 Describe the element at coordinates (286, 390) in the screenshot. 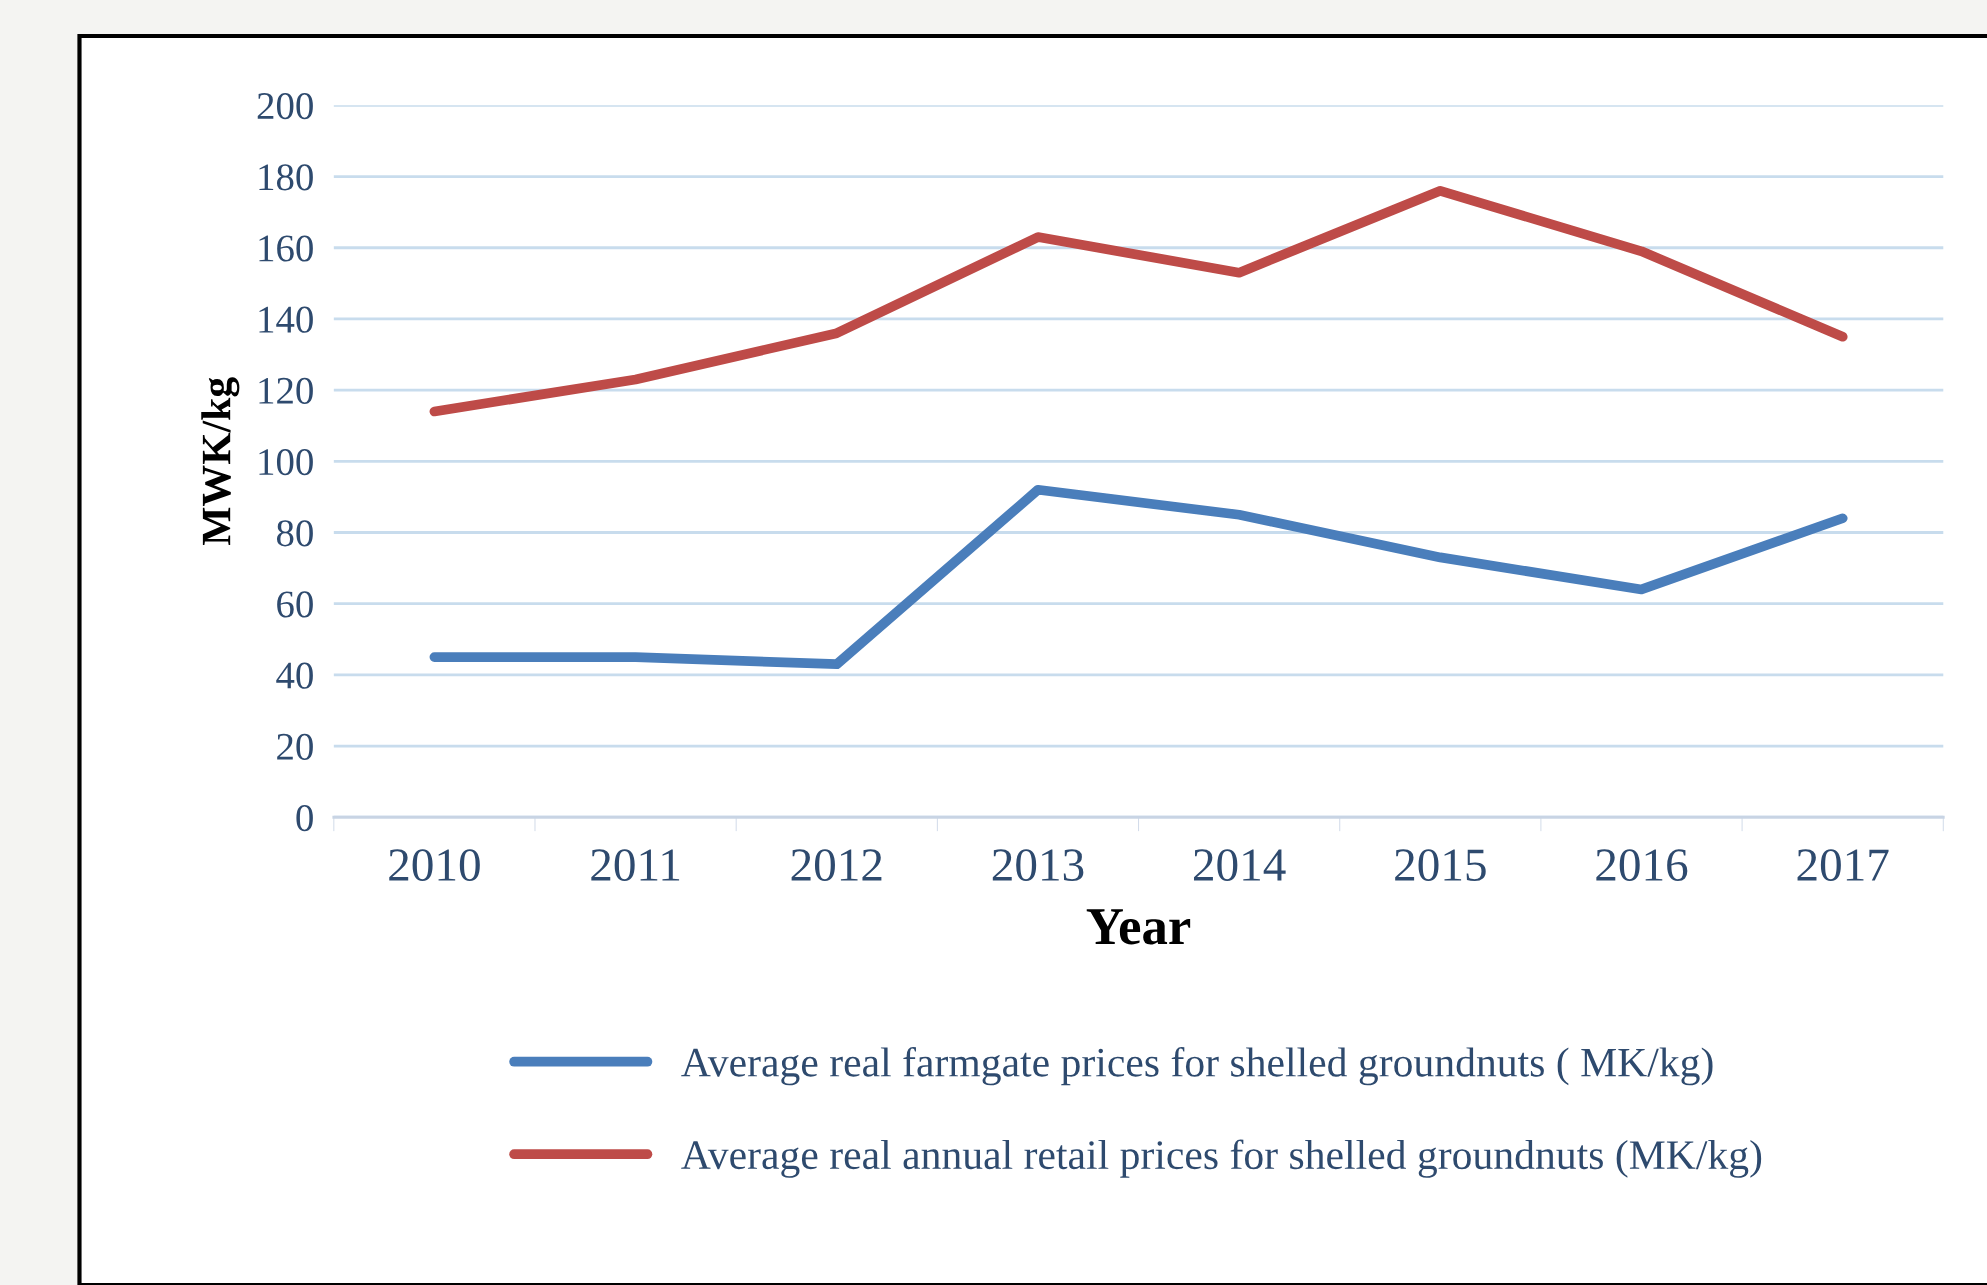

I see `y-tick-label: 120` at that location.